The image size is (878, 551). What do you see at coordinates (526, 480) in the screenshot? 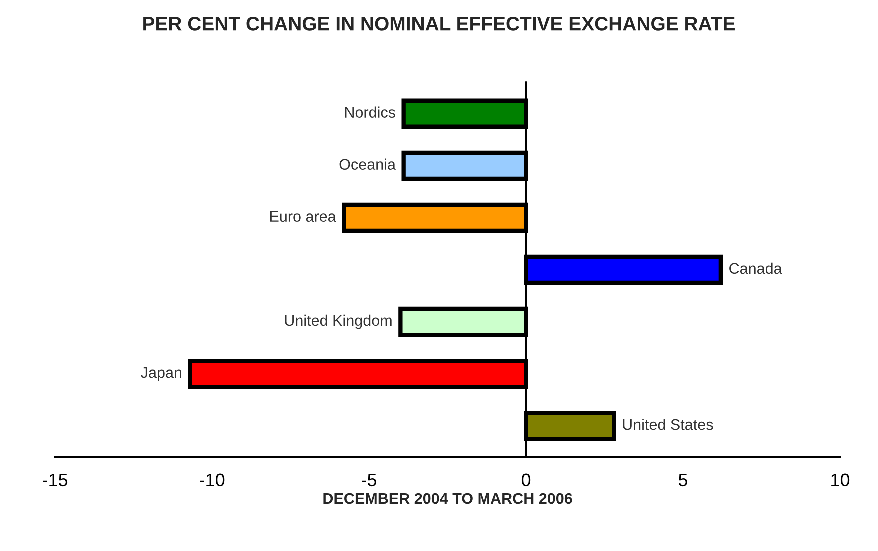
I see `x-tick-label: 0` at bounding box center [526, 480].